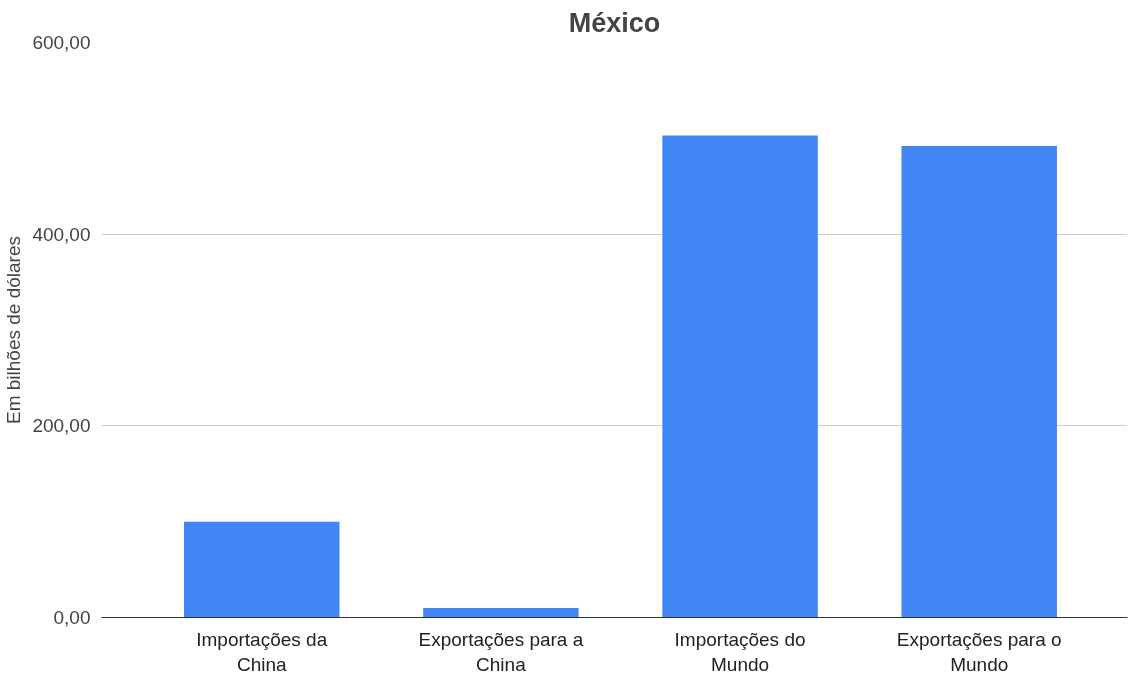 The width and height of the screenshot is (1129, 677). I want to click on y-tick-label: 200,00, so click(61, 426).